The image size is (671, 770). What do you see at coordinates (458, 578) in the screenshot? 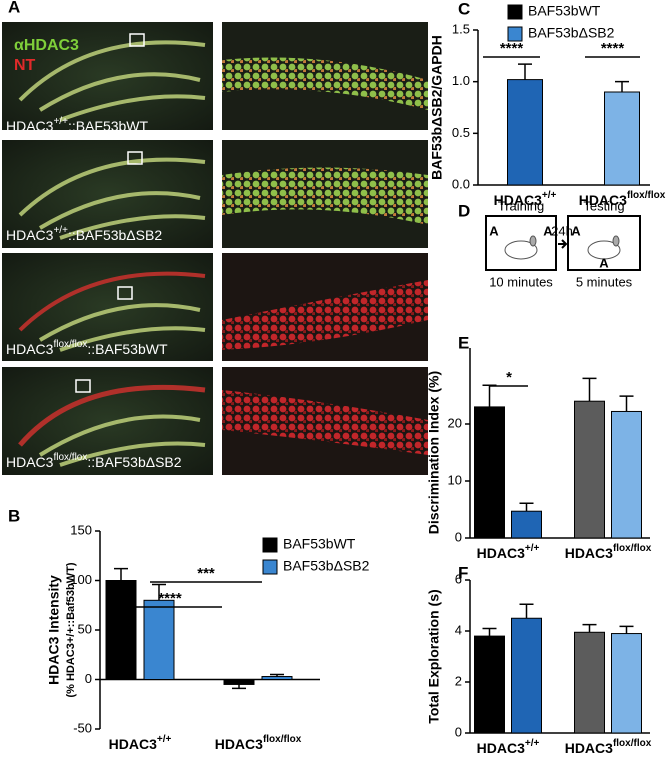
I see `y-tick-label: 6` at bounding box center [458, 578].